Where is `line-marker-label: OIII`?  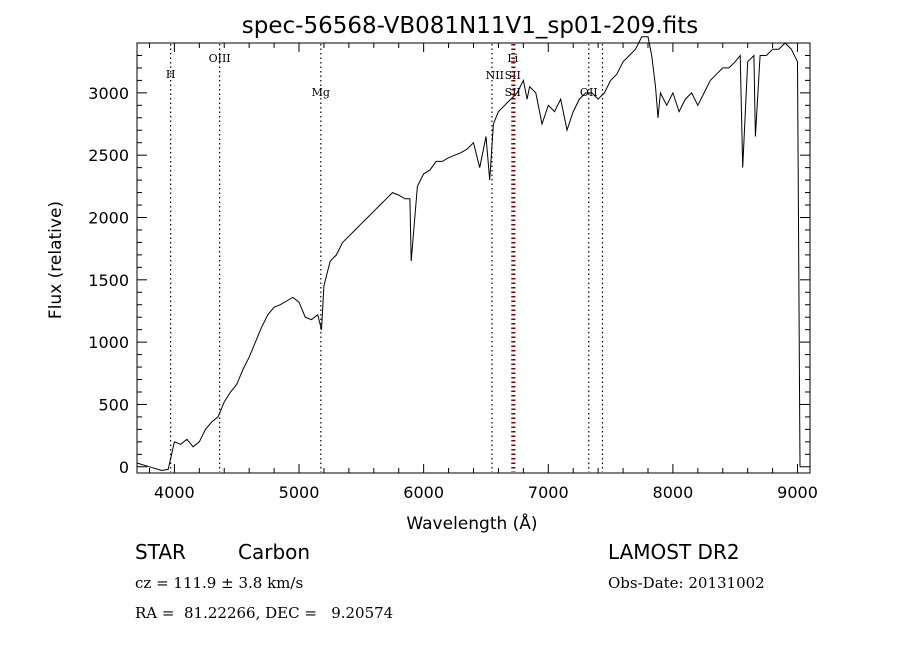
line-marker-label: OIII is located at coordinates (220, 58).